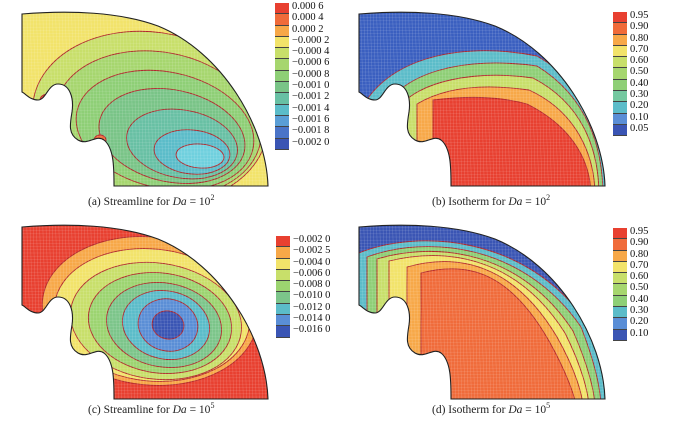  Describe the element at coordinates (311, 63) in the screenshot. I see `legend-label: −0.000 6` at that location.